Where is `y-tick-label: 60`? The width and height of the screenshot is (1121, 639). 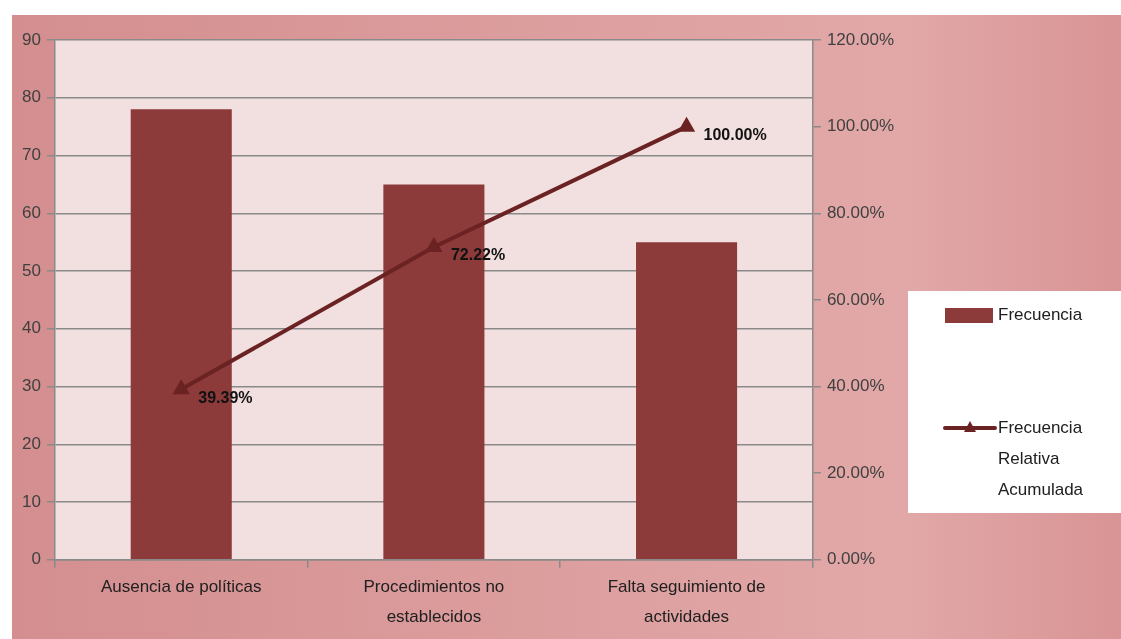 y-tick-label: 60 is located at coordinates (31, 212).